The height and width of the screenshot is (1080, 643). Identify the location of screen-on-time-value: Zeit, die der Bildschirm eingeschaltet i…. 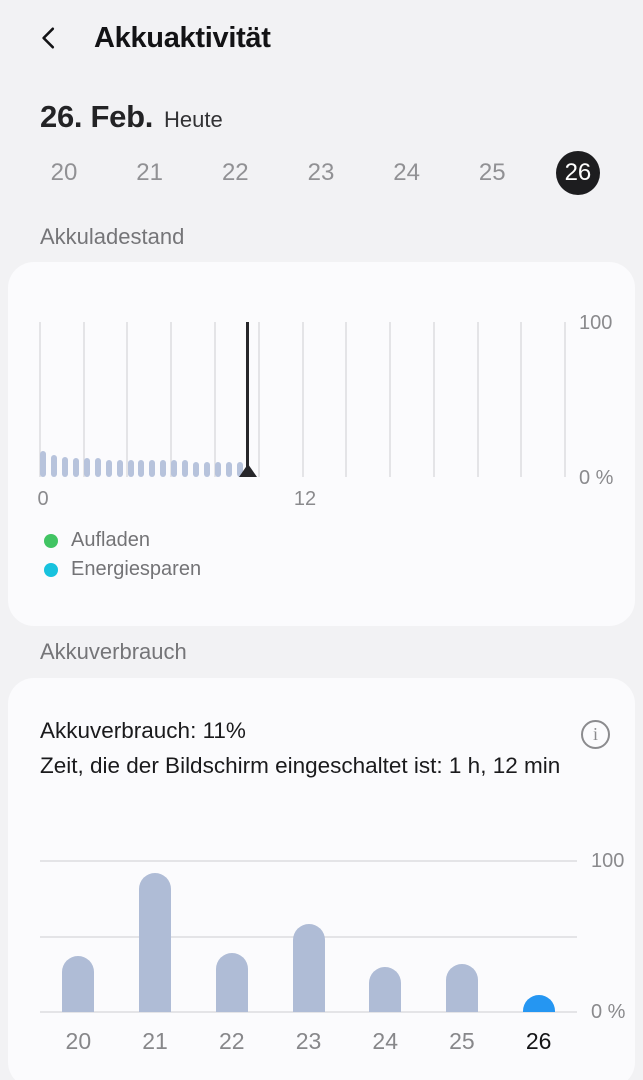
(300, 765).